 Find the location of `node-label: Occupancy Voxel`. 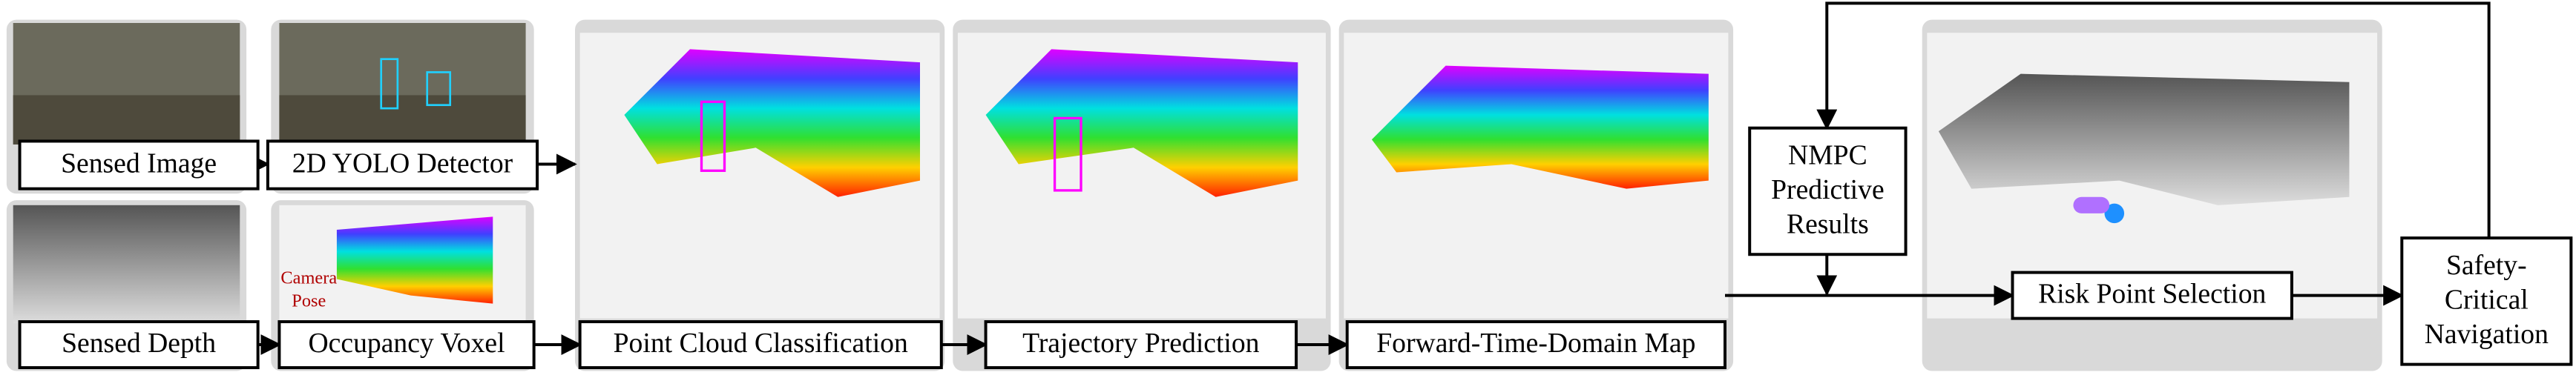

node-label: Occupancy Voxel is located at coordinates (407, 343).